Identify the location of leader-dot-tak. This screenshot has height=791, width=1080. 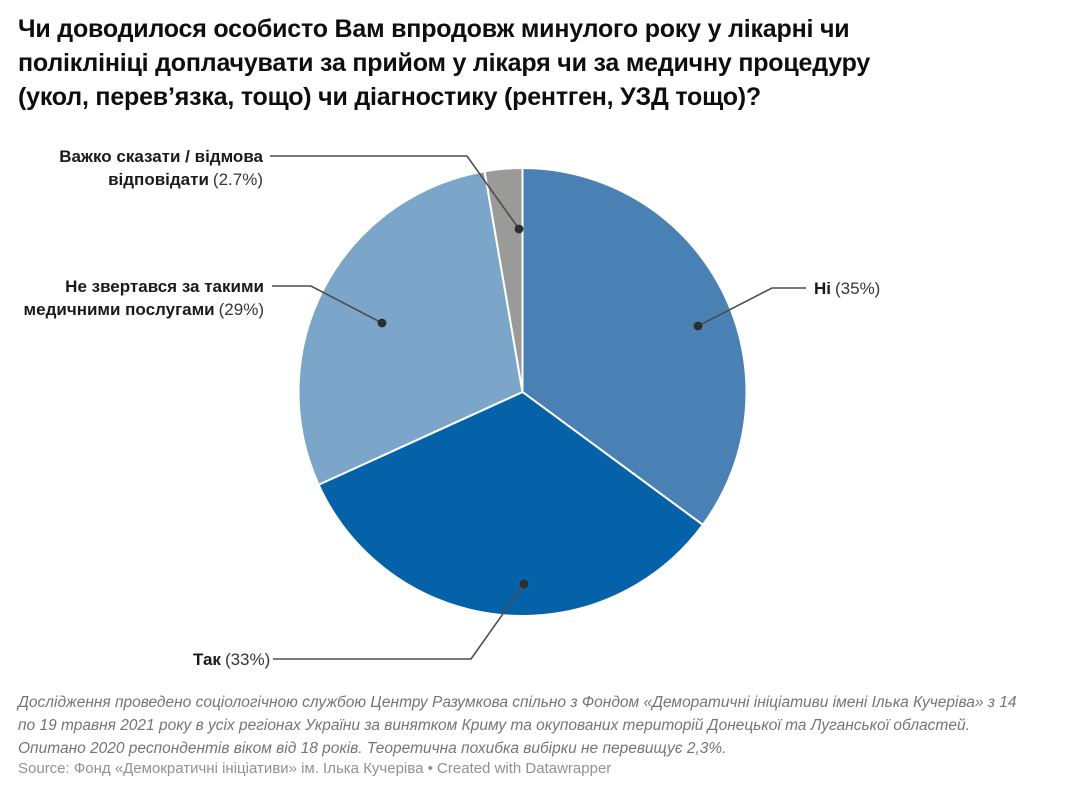
(524, 584).